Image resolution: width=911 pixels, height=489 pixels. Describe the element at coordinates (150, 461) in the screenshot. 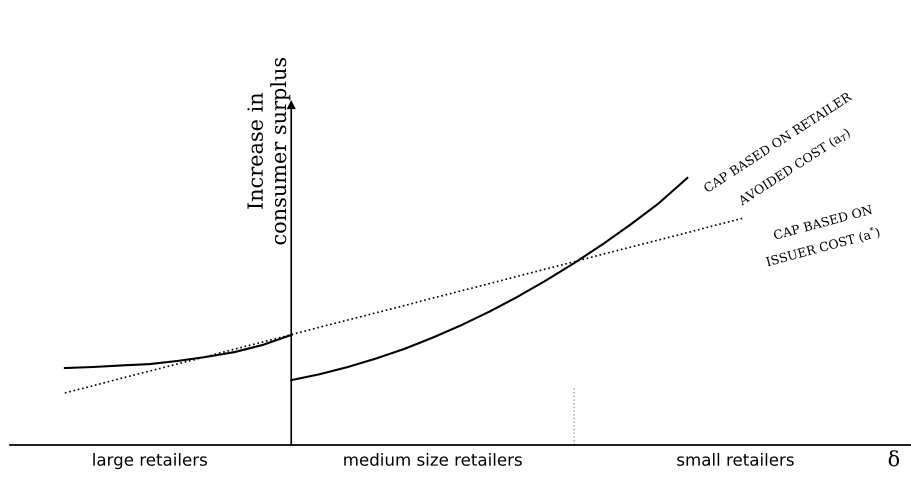

I see `text: large retailers` at that location.